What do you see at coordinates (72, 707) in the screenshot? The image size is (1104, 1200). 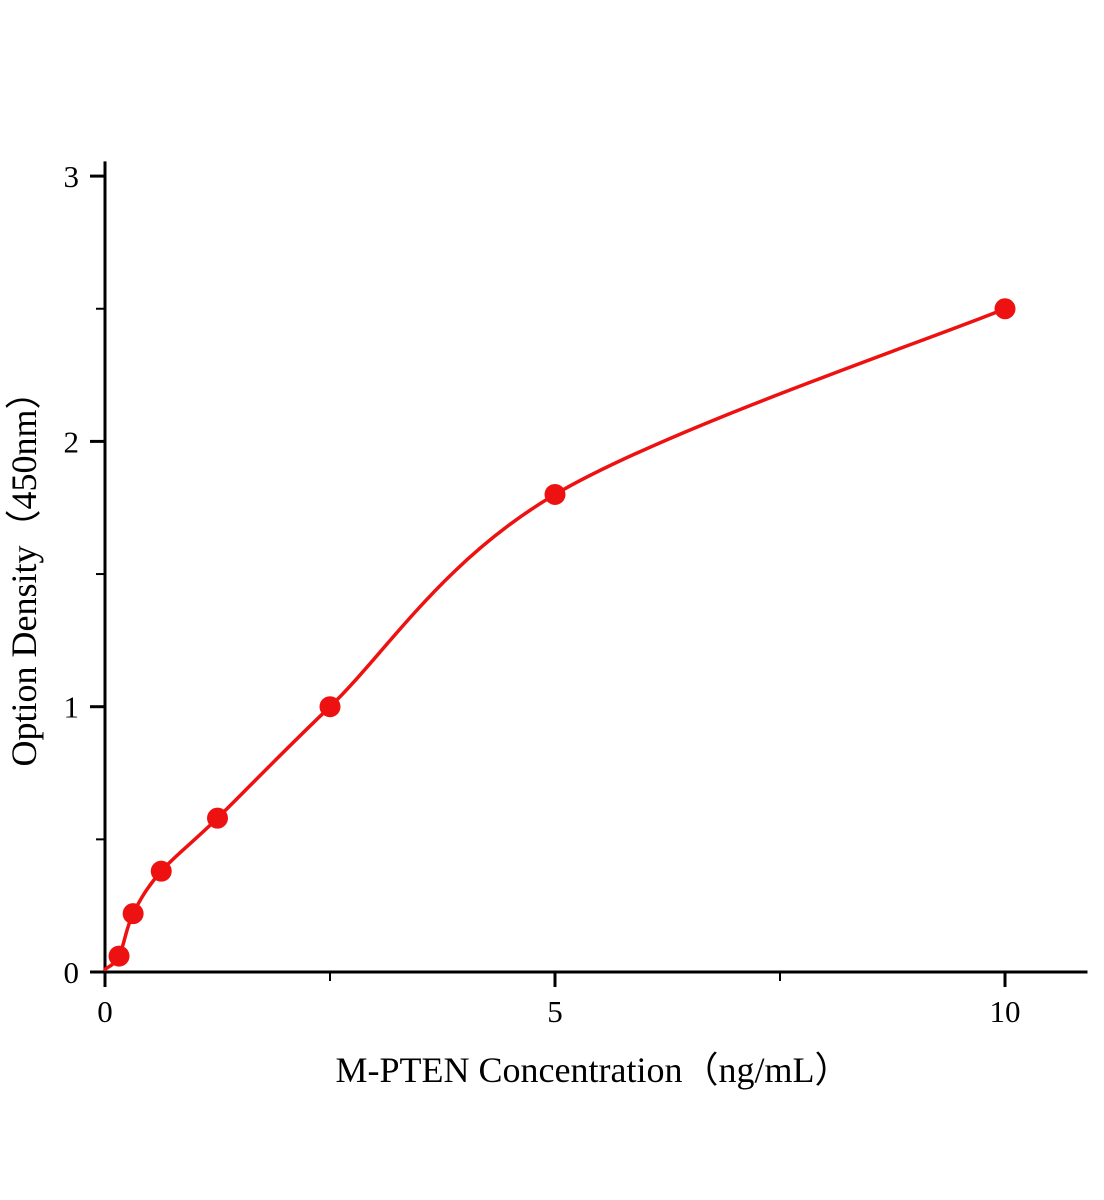 I see `y-tick-label: 1` at bounding box center [72, 707].